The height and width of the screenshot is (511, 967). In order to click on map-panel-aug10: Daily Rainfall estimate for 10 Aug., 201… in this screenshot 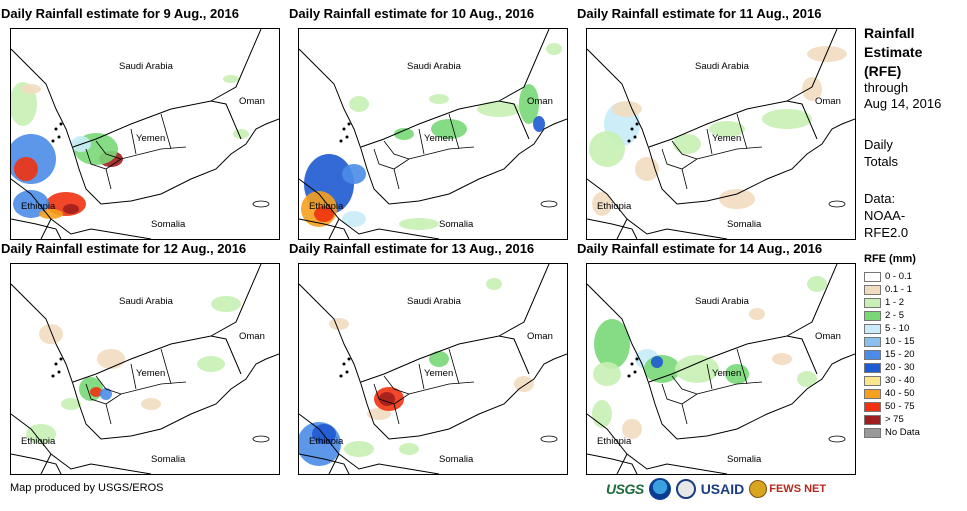, I will do `click(432, 126)`.